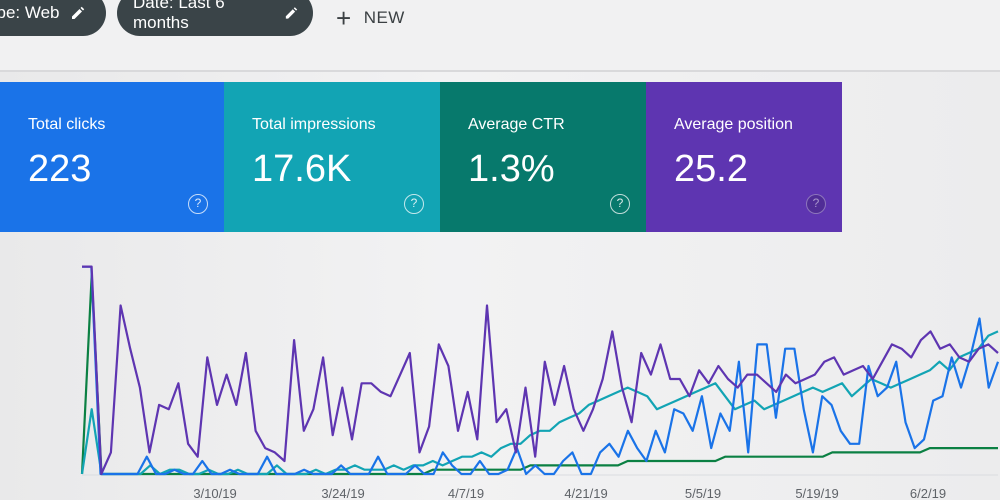 The image size is (1000, 500). What do you see at coordinates (302, 169) in the screenshot?
I see `metric-value: 17.6K` at bounding box center [302, 169].